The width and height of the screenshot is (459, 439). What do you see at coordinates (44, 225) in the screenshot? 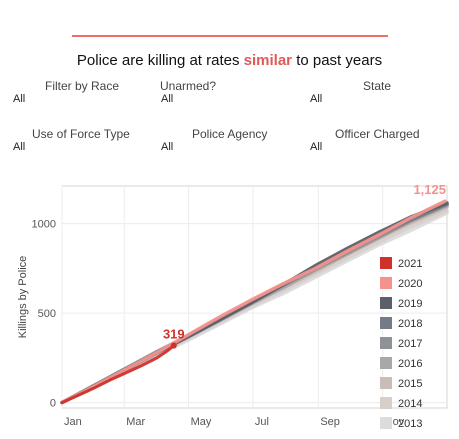
I see `y-tick-label: 1000` at bounding box center [44, 225].